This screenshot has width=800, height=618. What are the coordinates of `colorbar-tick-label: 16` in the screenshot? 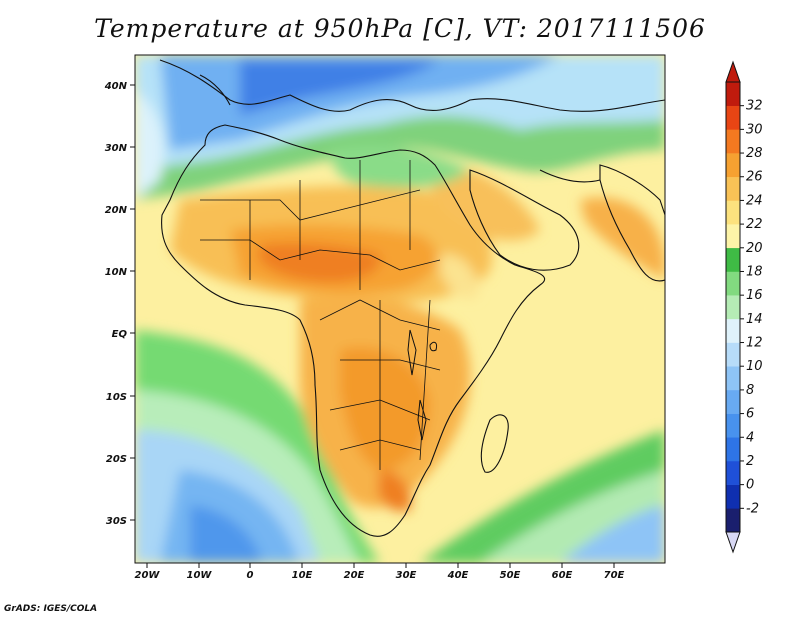 It's located at (754, 295).